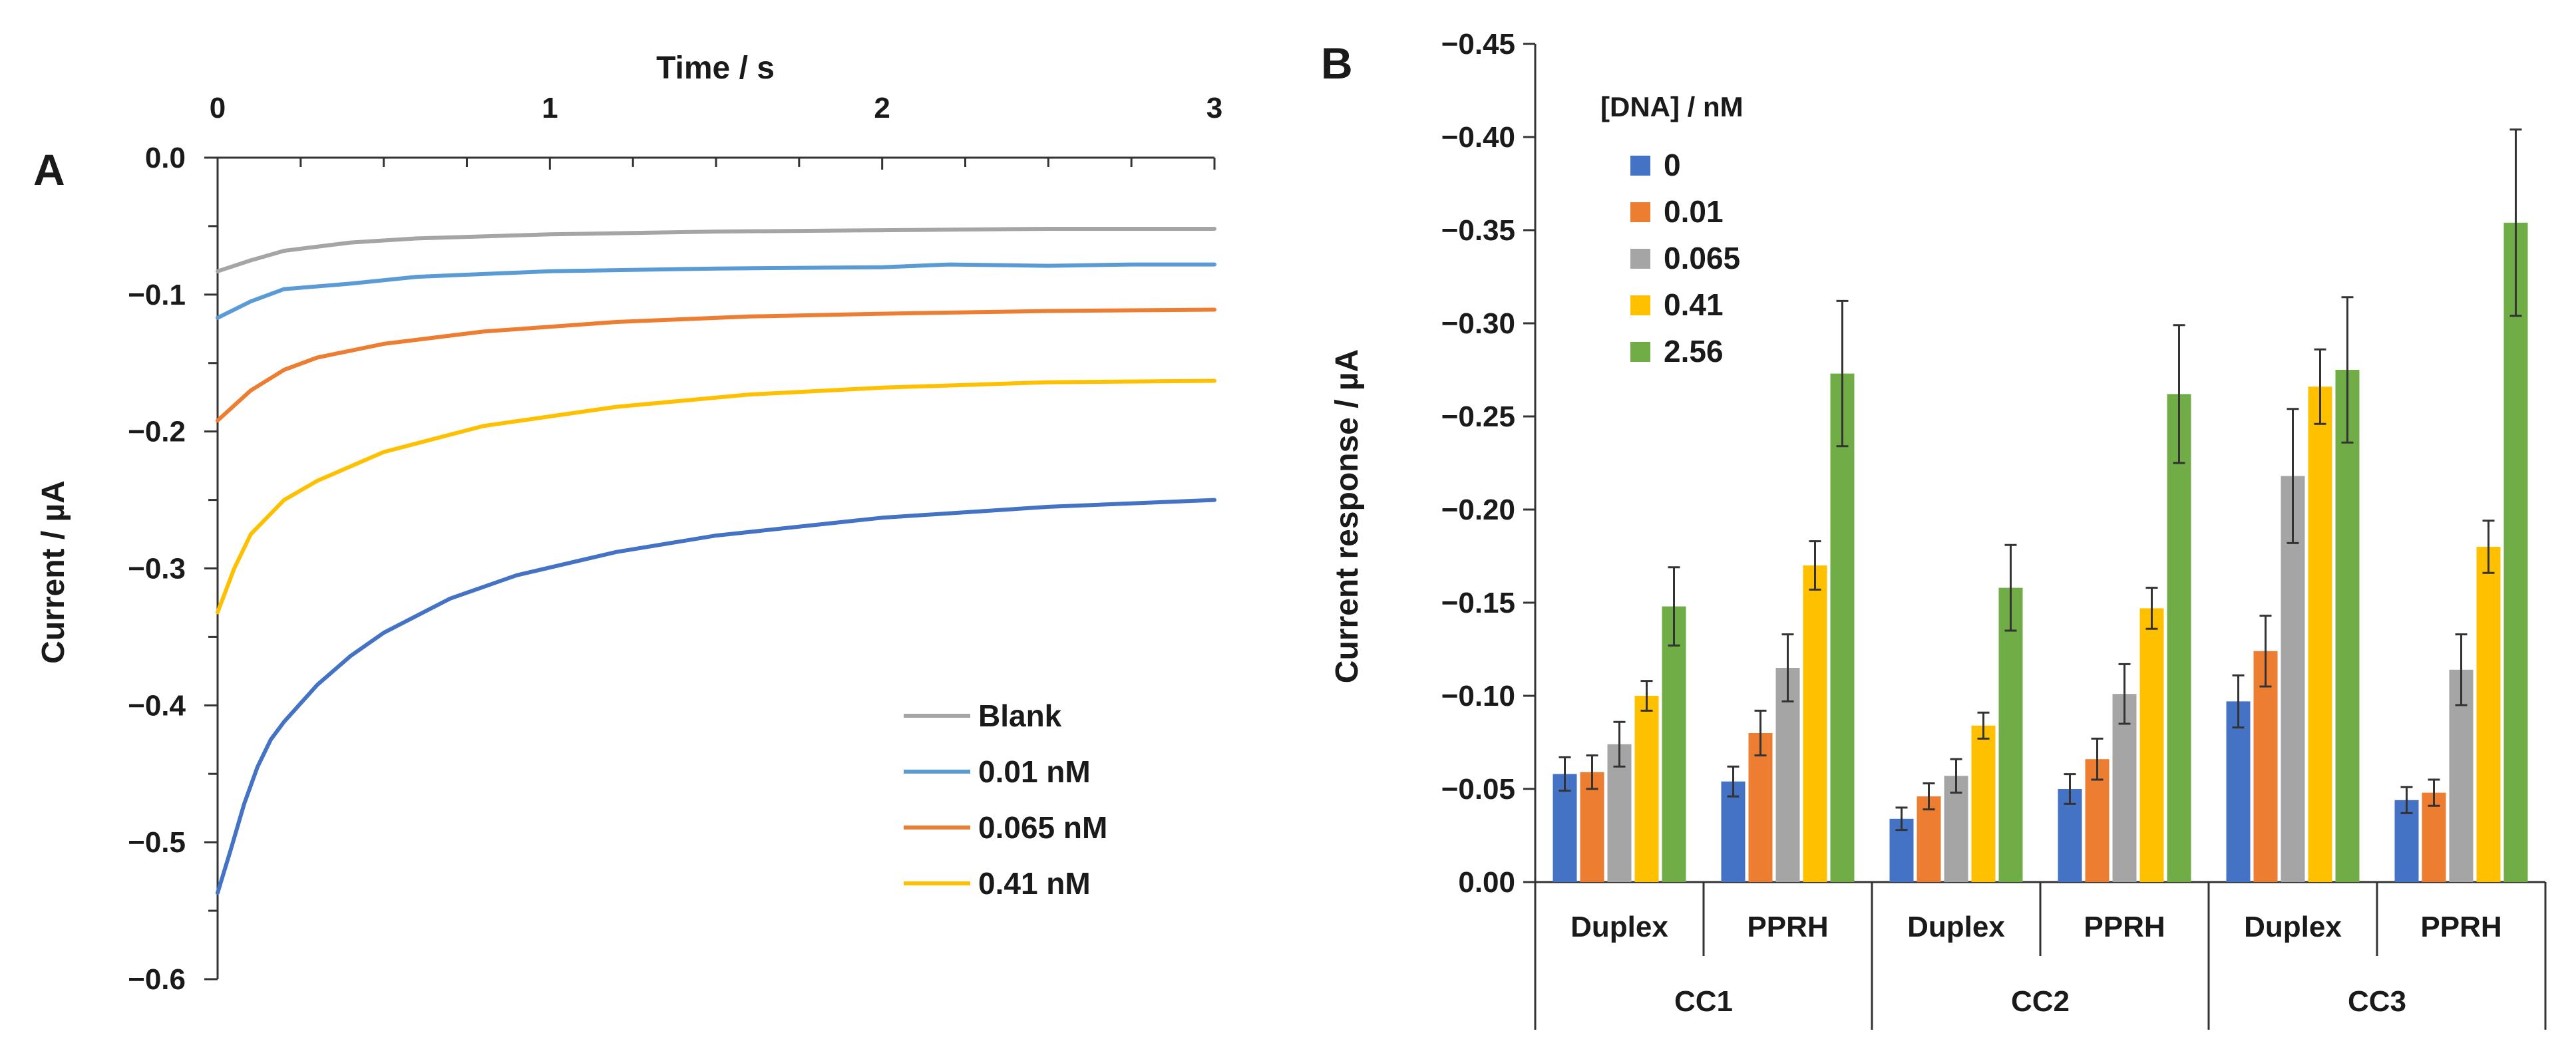 The height and width of the screenshot is (1063, 2576). Describe the element at coordinates (1673, 165) in the screenshot. I see `panel-b-legend-label: 0` at that location.